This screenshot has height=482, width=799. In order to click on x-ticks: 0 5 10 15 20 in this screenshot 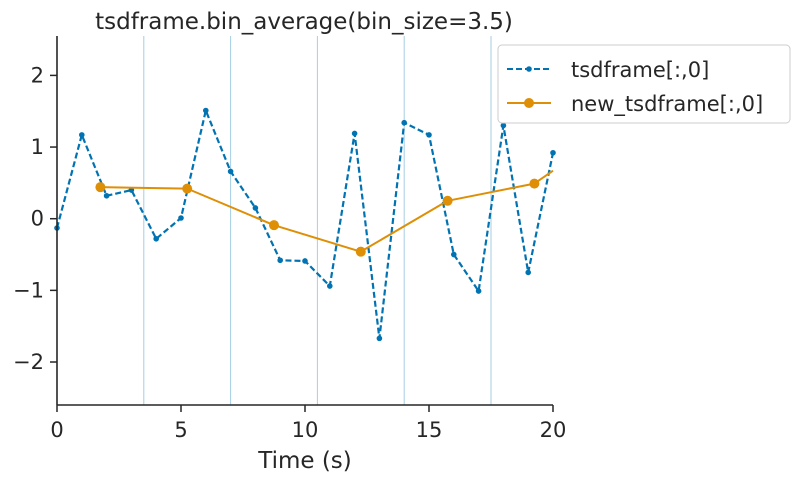, I will do `click(308, 423)`.